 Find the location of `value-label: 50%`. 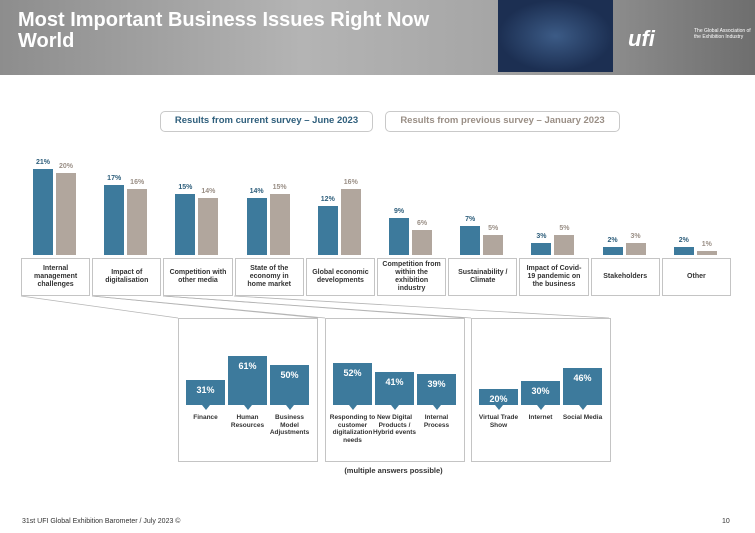

value-label: 50% is located at coordinates (289, 375).